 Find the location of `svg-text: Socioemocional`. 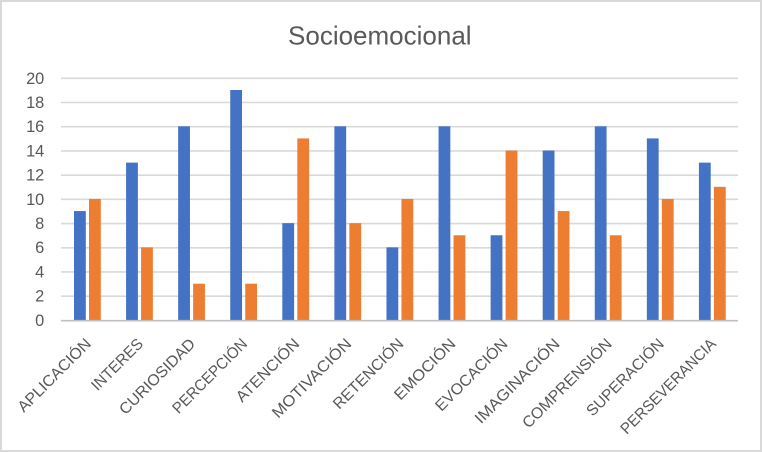

svg-text: Socioemocional is located at coordinates (380, 36).